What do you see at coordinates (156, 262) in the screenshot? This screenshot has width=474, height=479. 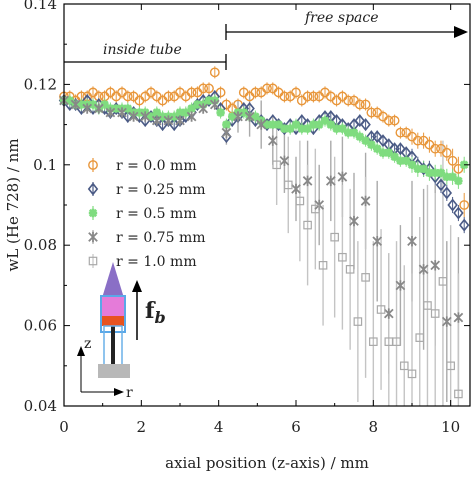 I see `legend-label-4: r = 1.0 mm` at bounding box center [156, 262].